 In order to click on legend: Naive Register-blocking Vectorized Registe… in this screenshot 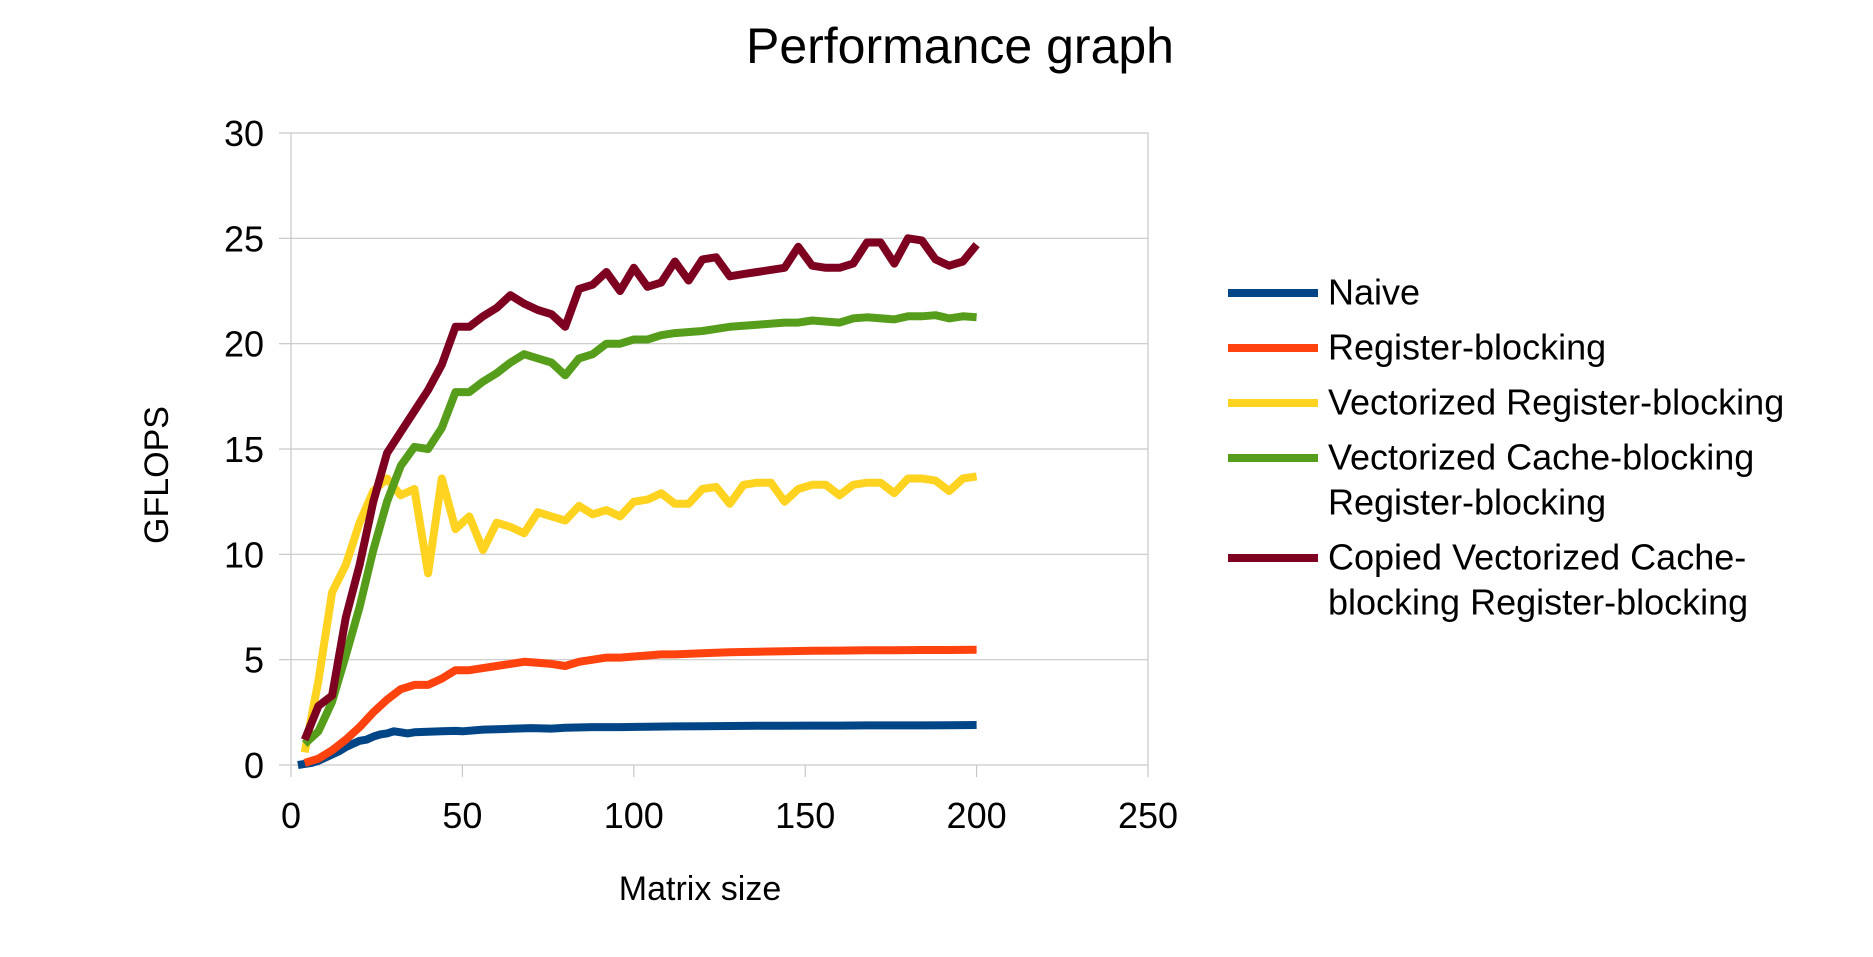, I will do `click(1506, 447)`.